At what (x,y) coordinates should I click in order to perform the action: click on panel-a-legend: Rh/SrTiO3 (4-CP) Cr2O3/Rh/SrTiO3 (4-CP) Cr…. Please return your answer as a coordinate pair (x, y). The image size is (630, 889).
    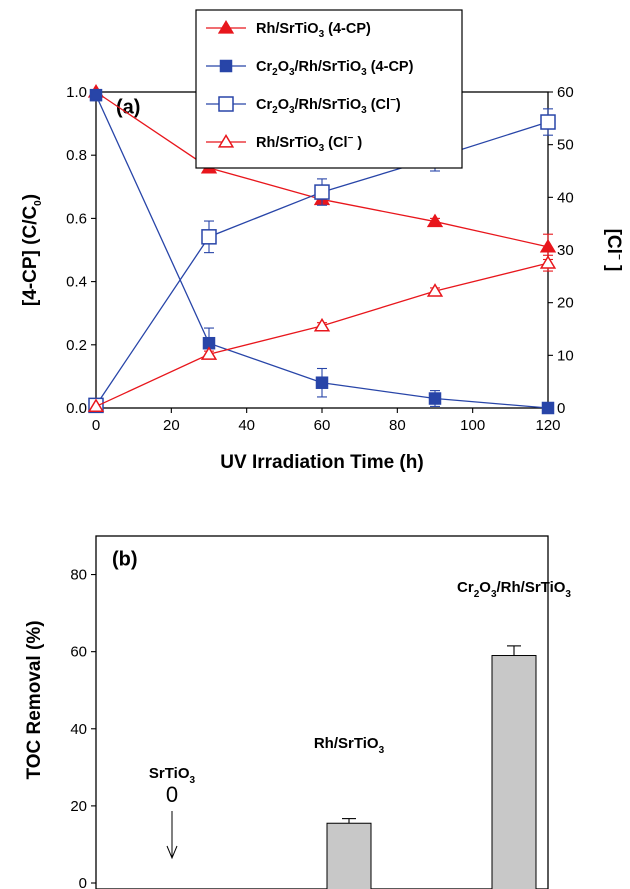
    Looking at the image, I should click on (329, 89).